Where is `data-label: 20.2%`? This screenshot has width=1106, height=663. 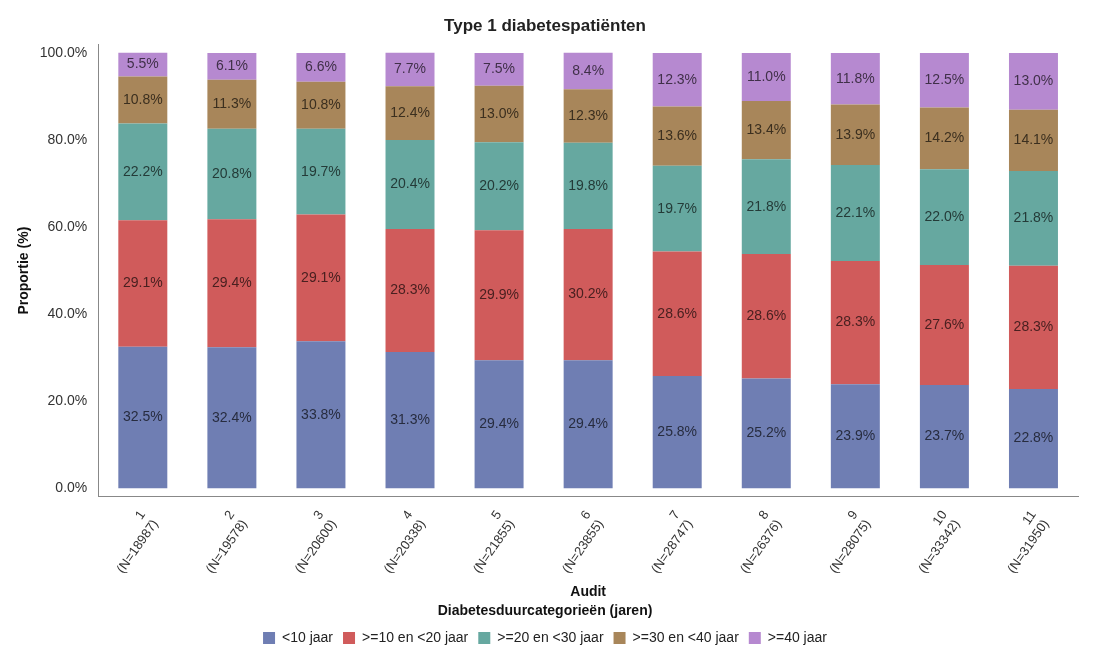 data-label: 20.2% is located at coordinates (499, 185).